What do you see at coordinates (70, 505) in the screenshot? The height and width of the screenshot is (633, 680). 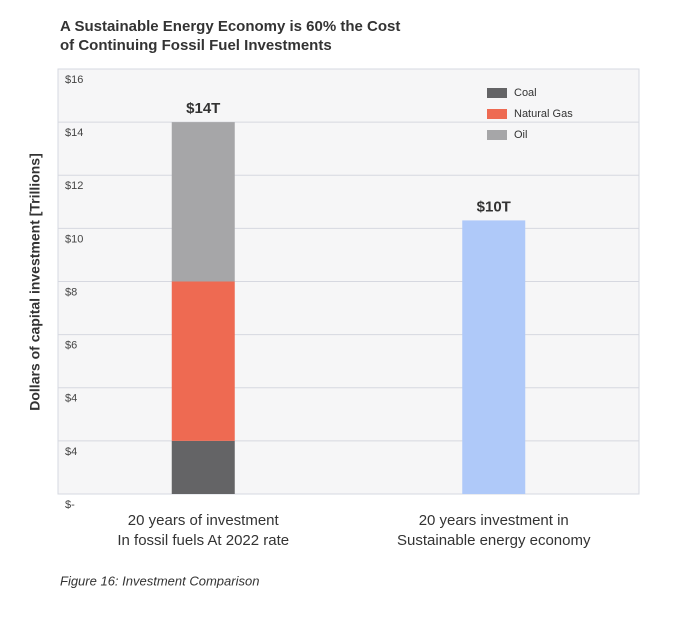 I see `y-tick-label: $-` at bounding box center [70, 505].